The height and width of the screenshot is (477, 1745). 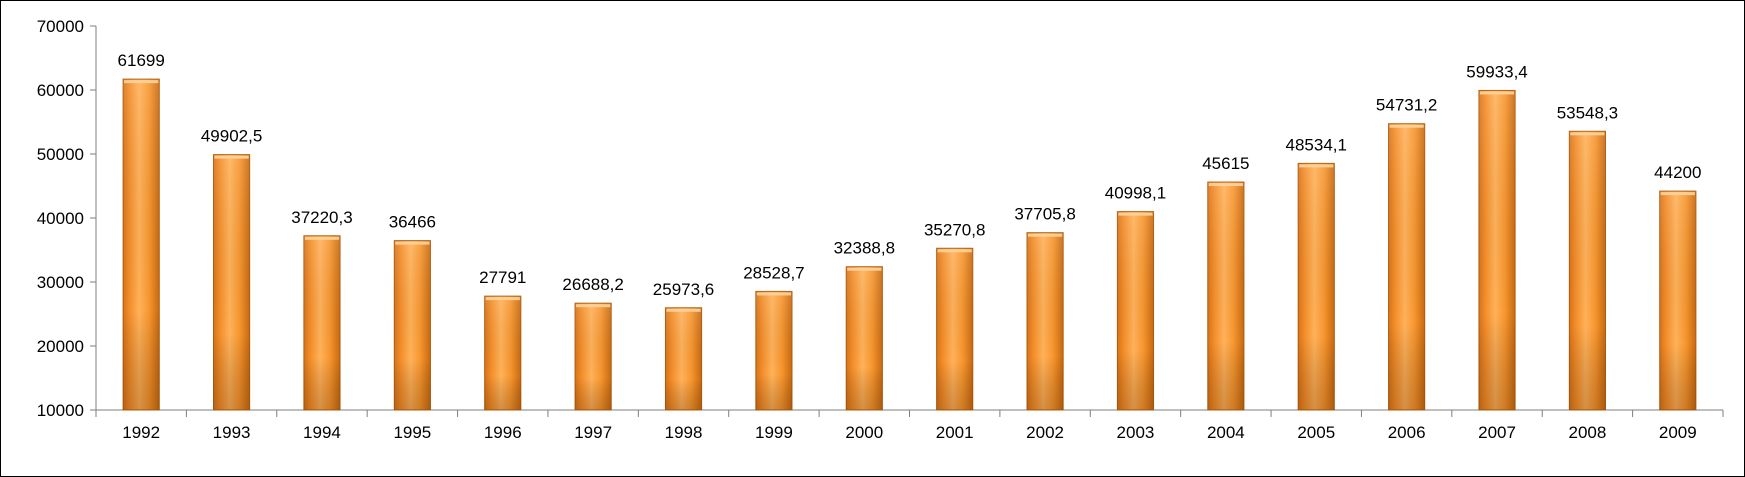 I want to click on y-axis: 10000 20000 30000 40000 50000 60000 70000, so click(x=67, y=218).